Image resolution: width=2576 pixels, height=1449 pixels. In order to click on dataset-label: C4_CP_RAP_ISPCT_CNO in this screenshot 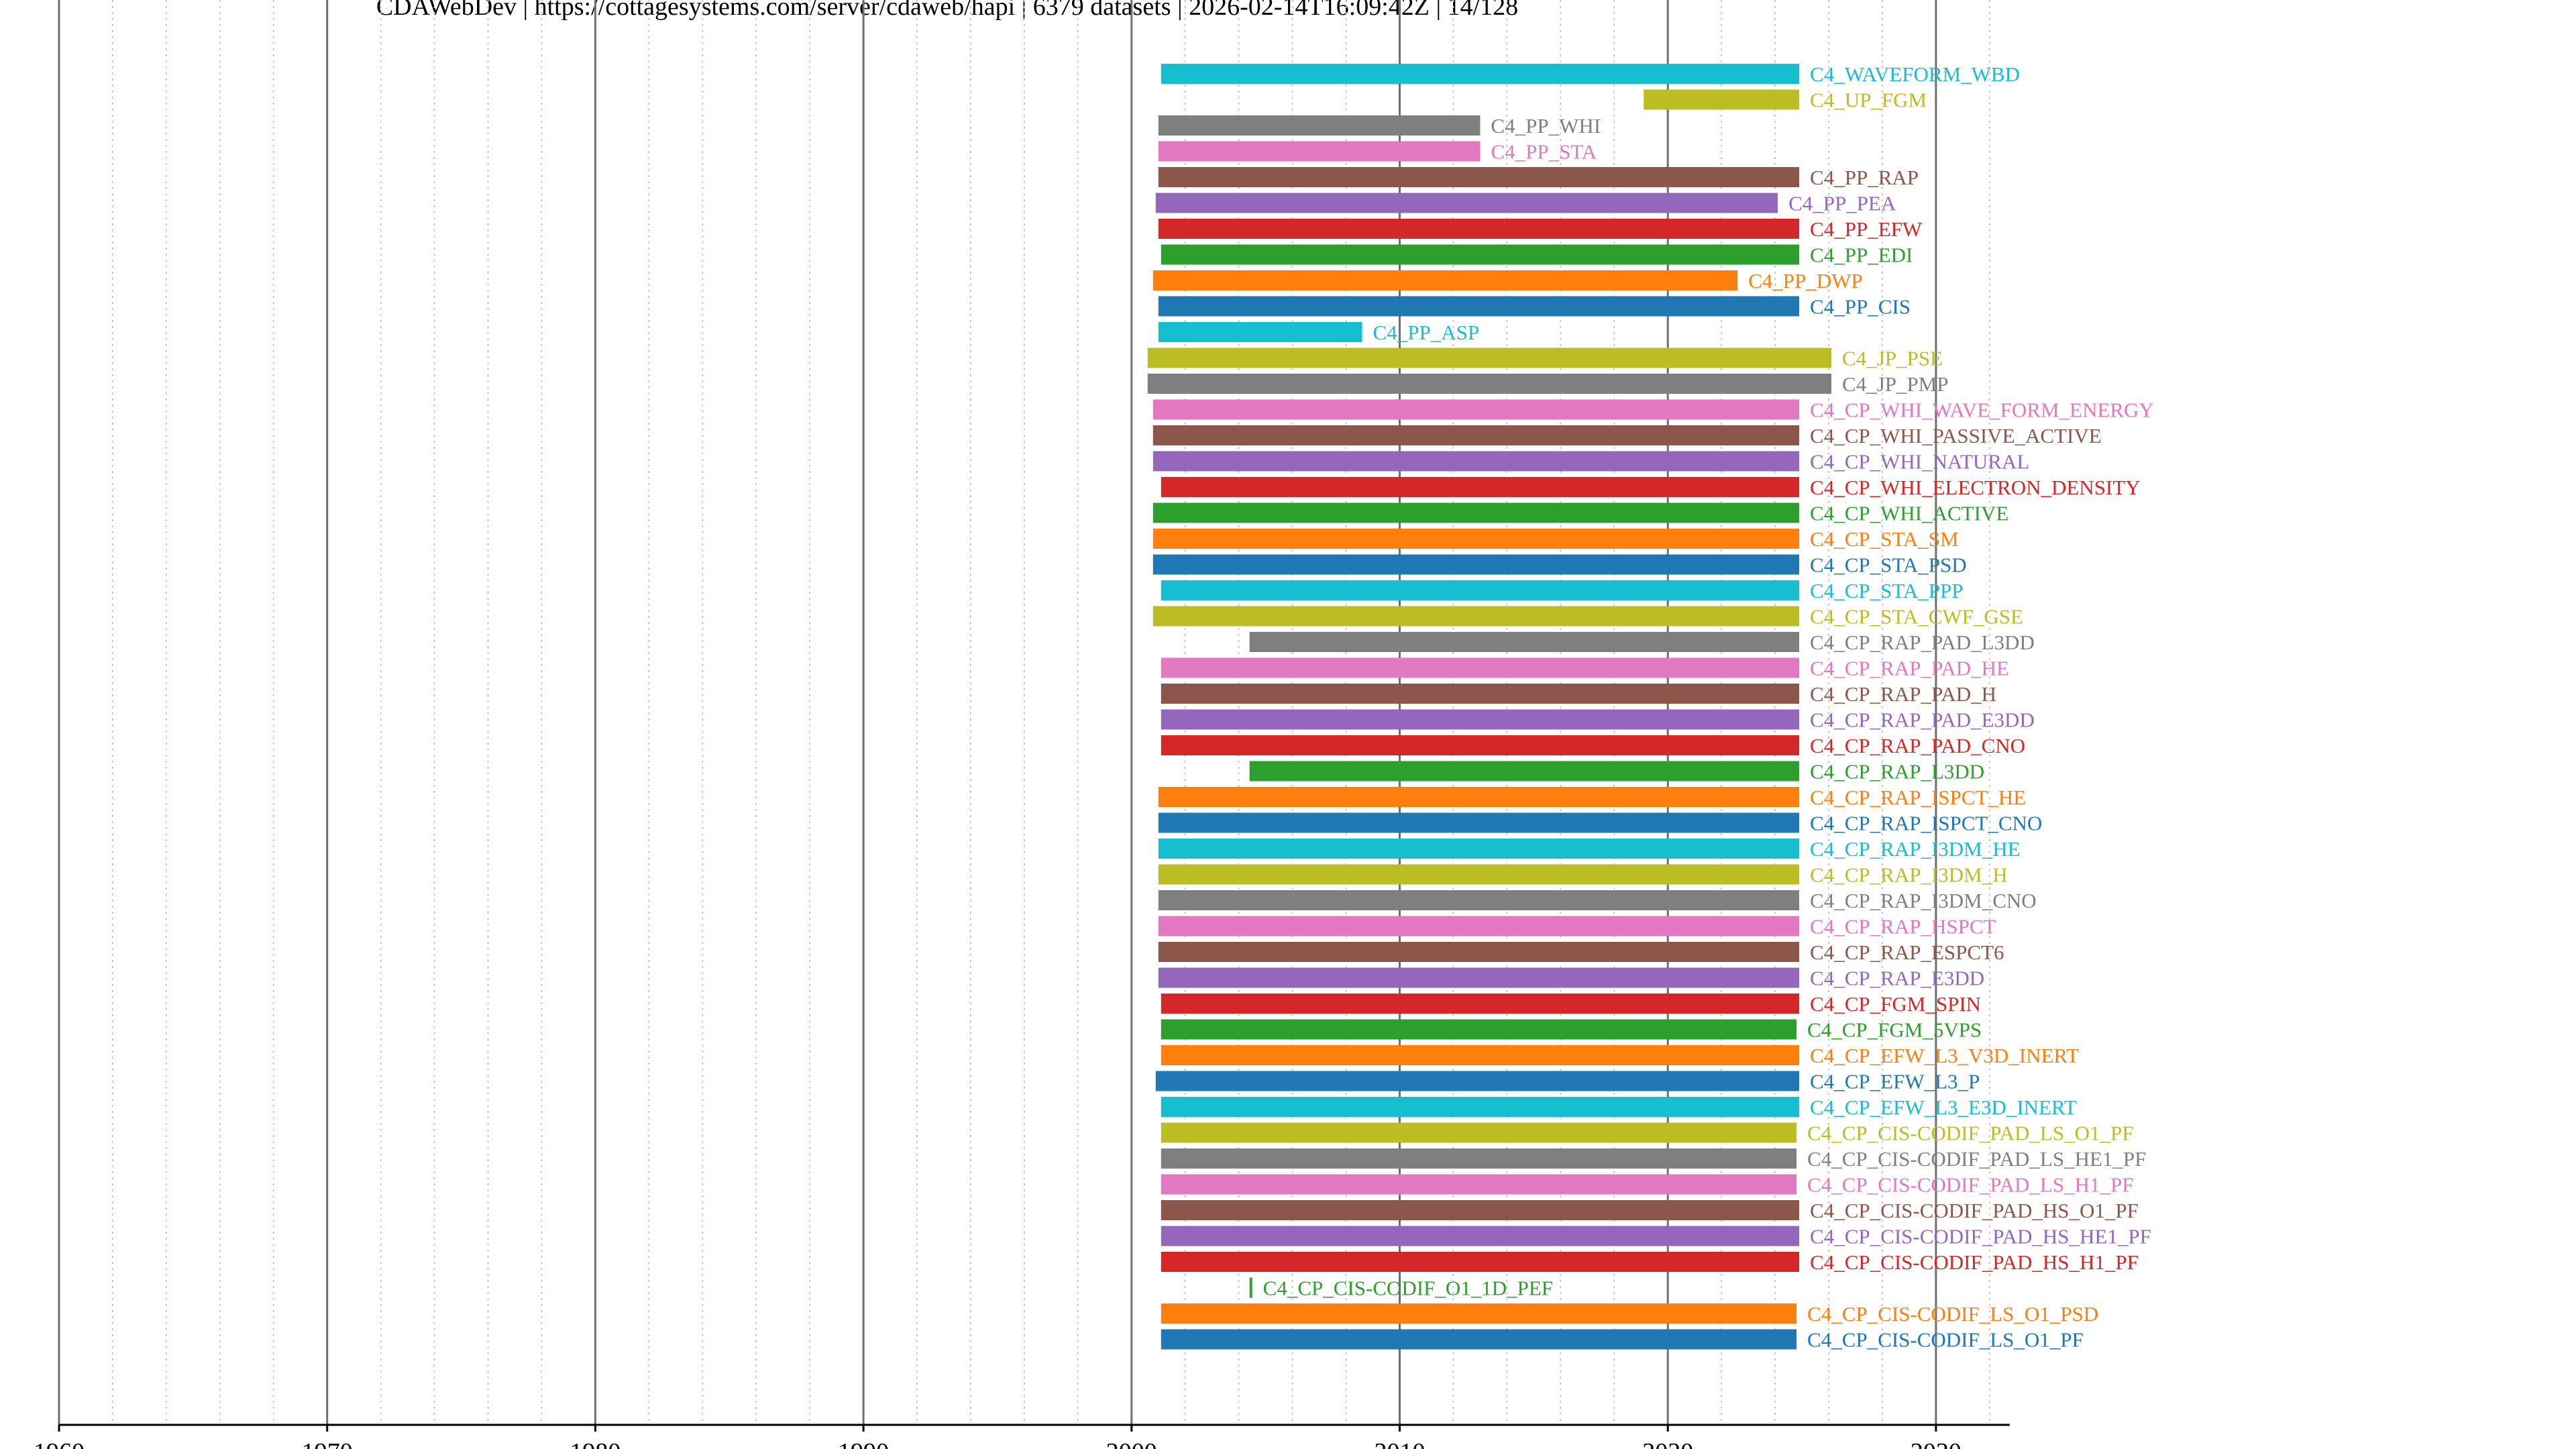, I will do `click(1926, 823)`.